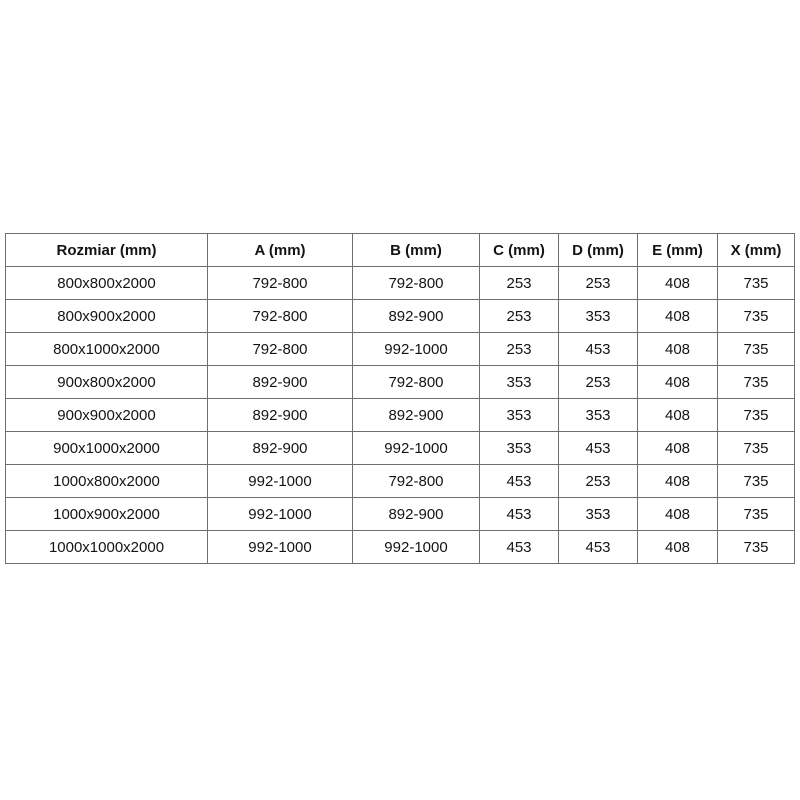 Image resolution: width=800 pixels, height=800 pixels. What do you see at coordinates (598, 250) in the screenshot?
I see `column-header-d: D (mm)` at bounding box center [598, 250].